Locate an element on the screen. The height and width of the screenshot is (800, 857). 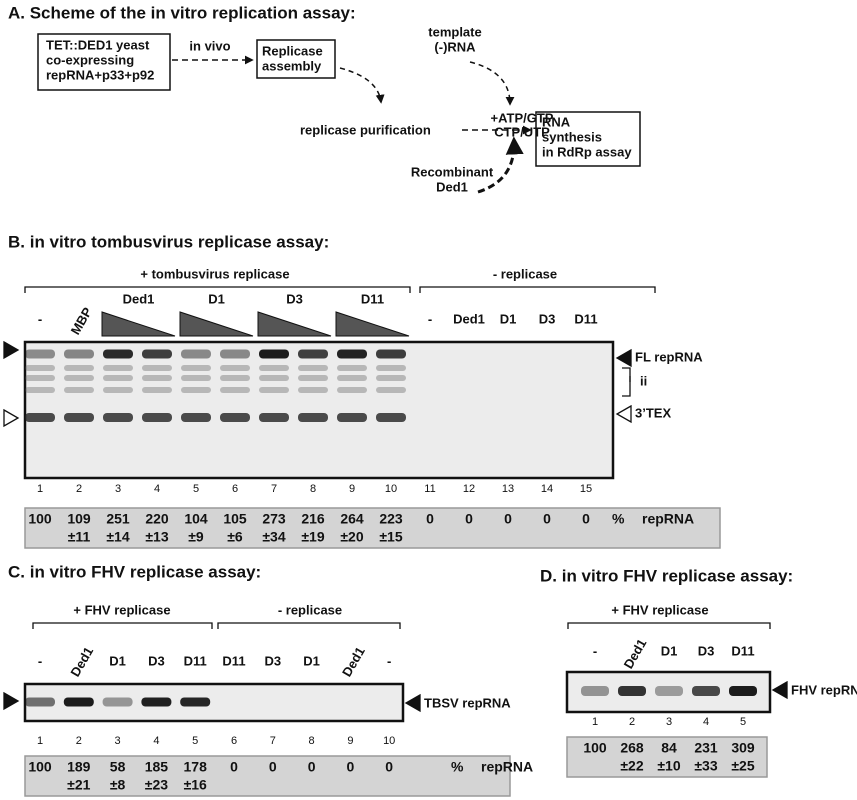
quant-error: ±19 is located at coordinates (312, 537).